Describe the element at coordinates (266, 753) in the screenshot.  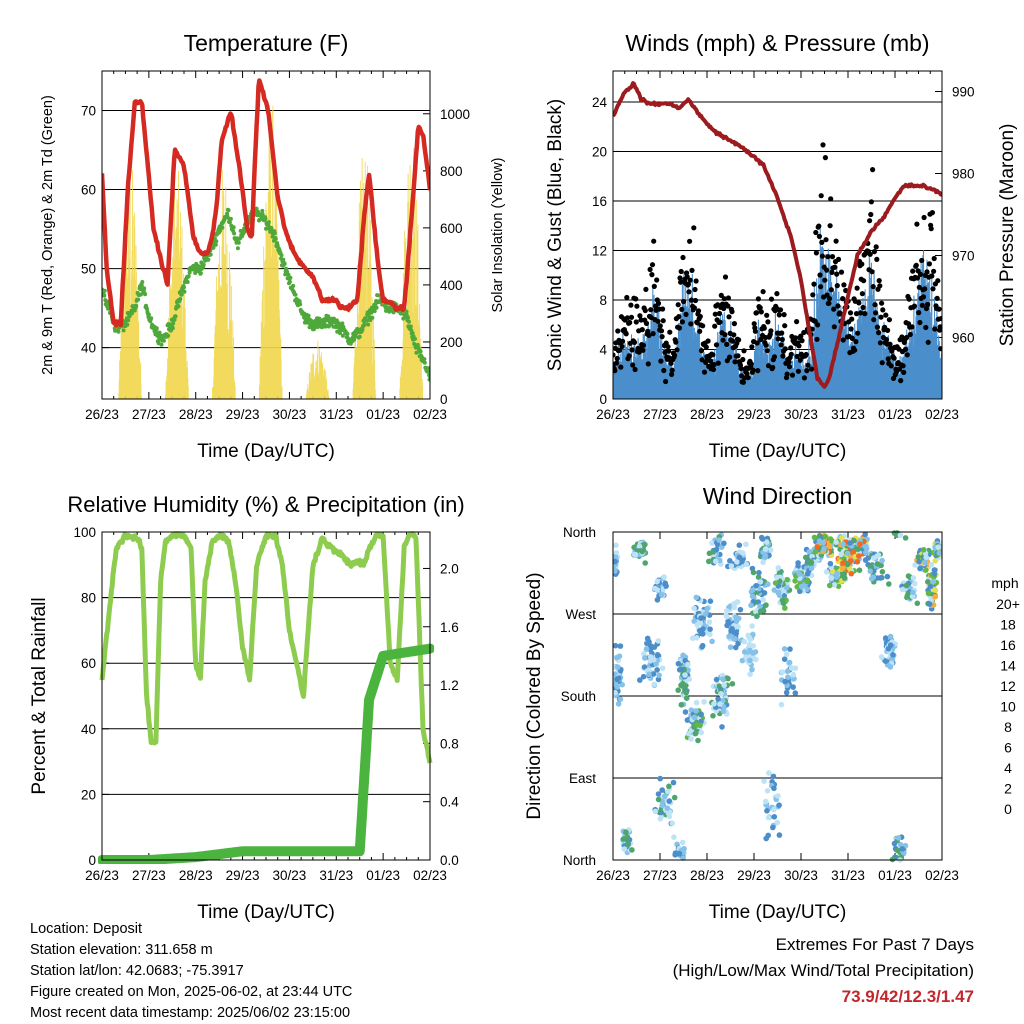
I see `precipitation-series` at that location.